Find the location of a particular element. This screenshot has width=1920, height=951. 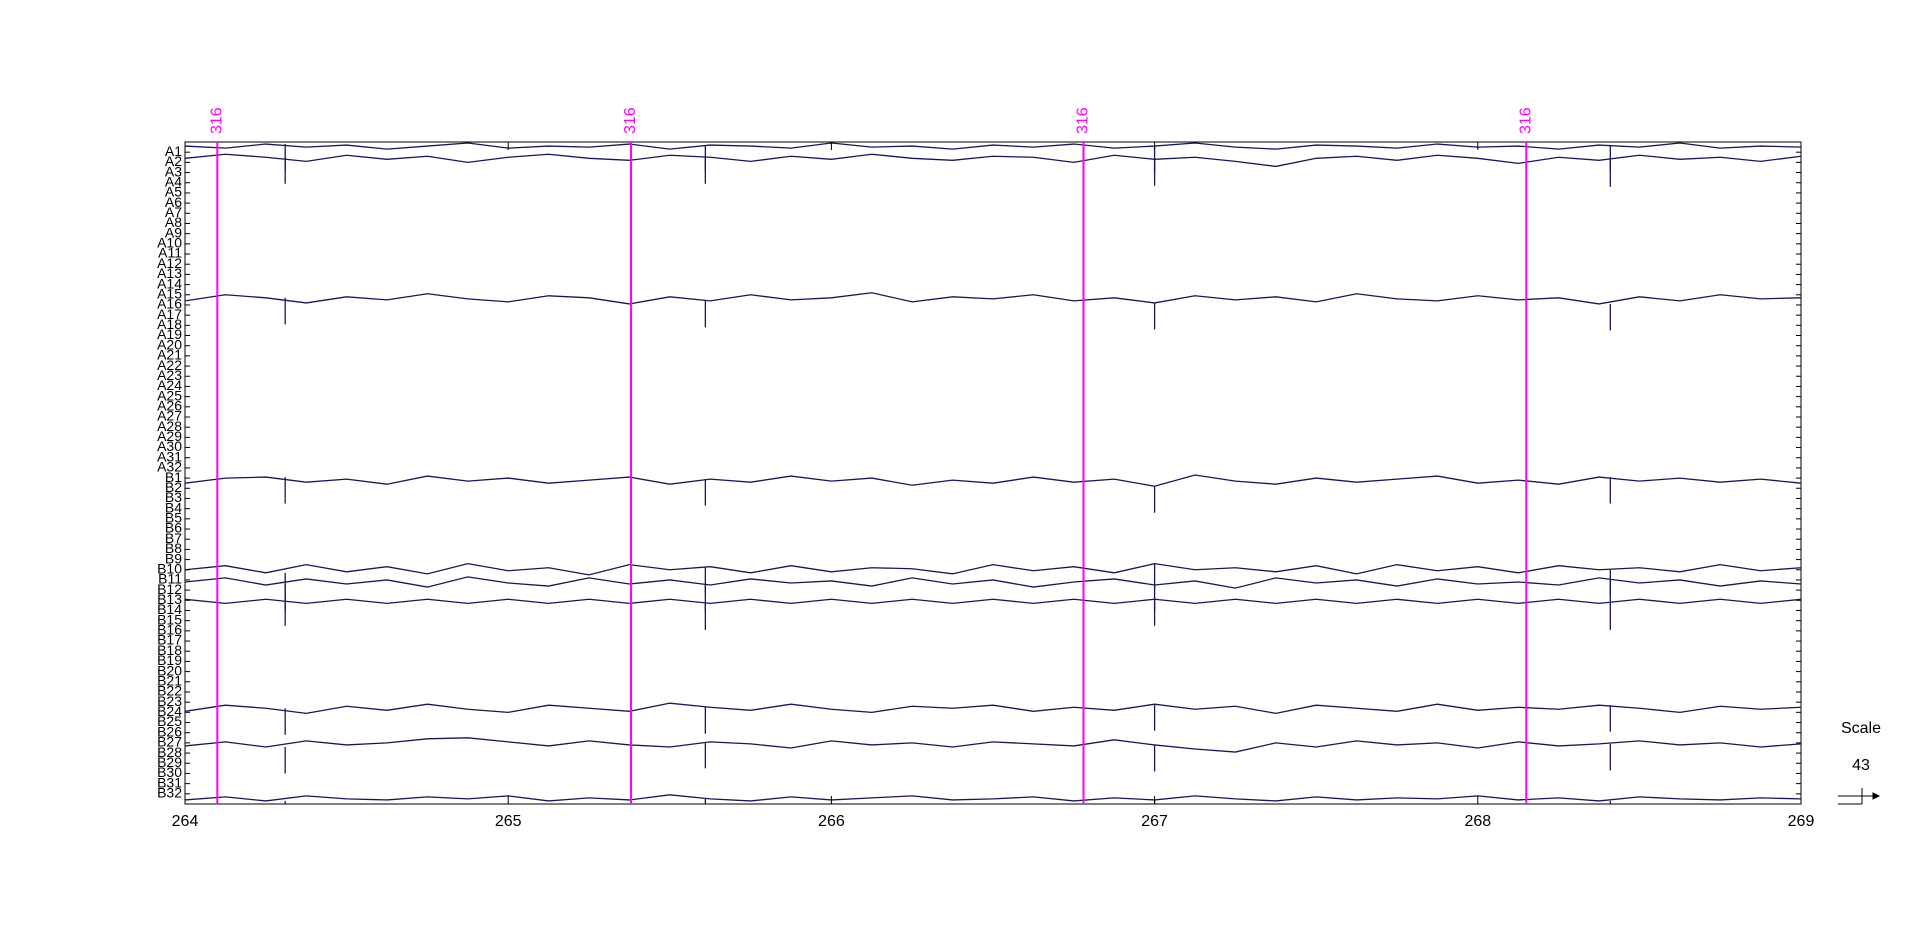

channel-label: B5 is located at coordinates (173, 518).